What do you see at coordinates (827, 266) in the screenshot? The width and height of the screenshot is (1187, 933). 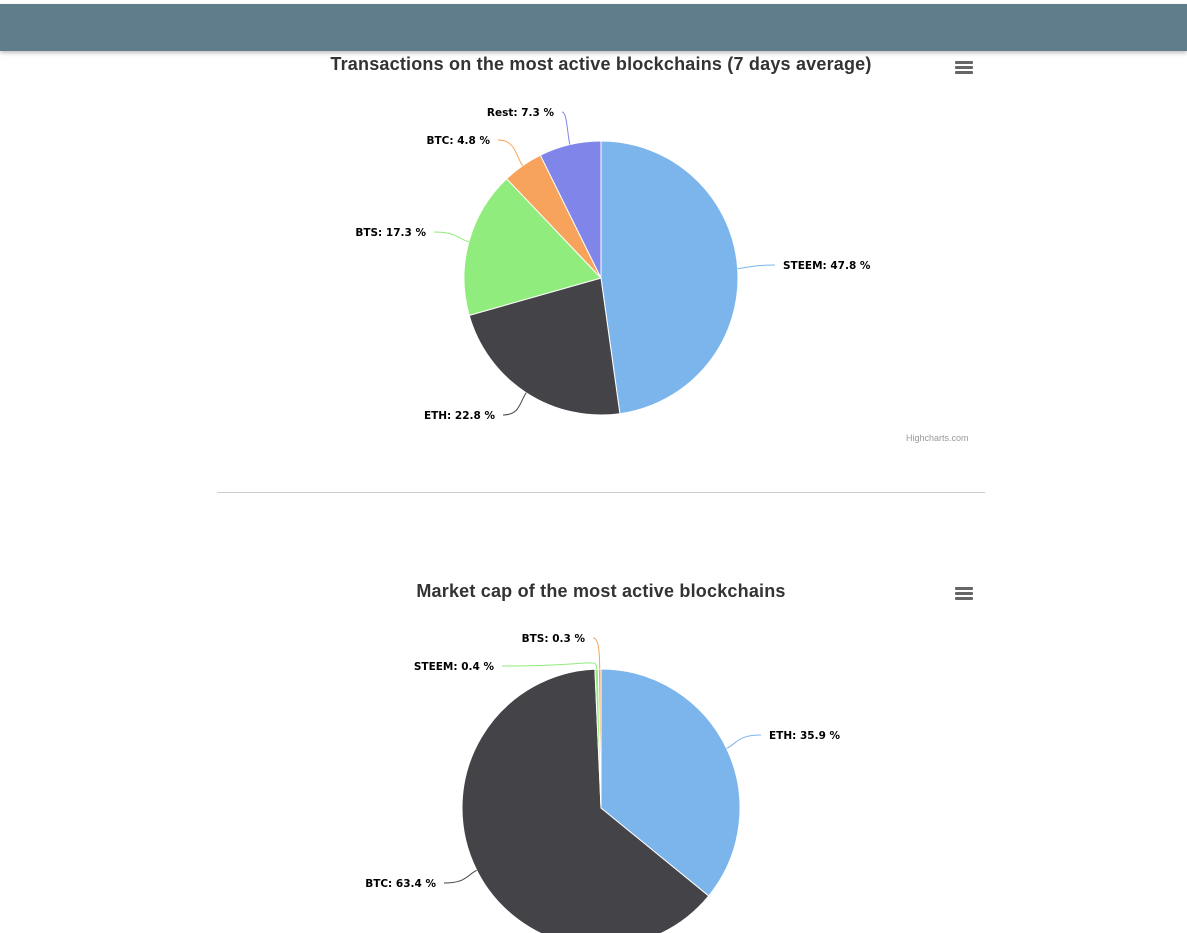 I see `data-label-steem: STEEM: 47.8 %` at bounding box center [827, 266].